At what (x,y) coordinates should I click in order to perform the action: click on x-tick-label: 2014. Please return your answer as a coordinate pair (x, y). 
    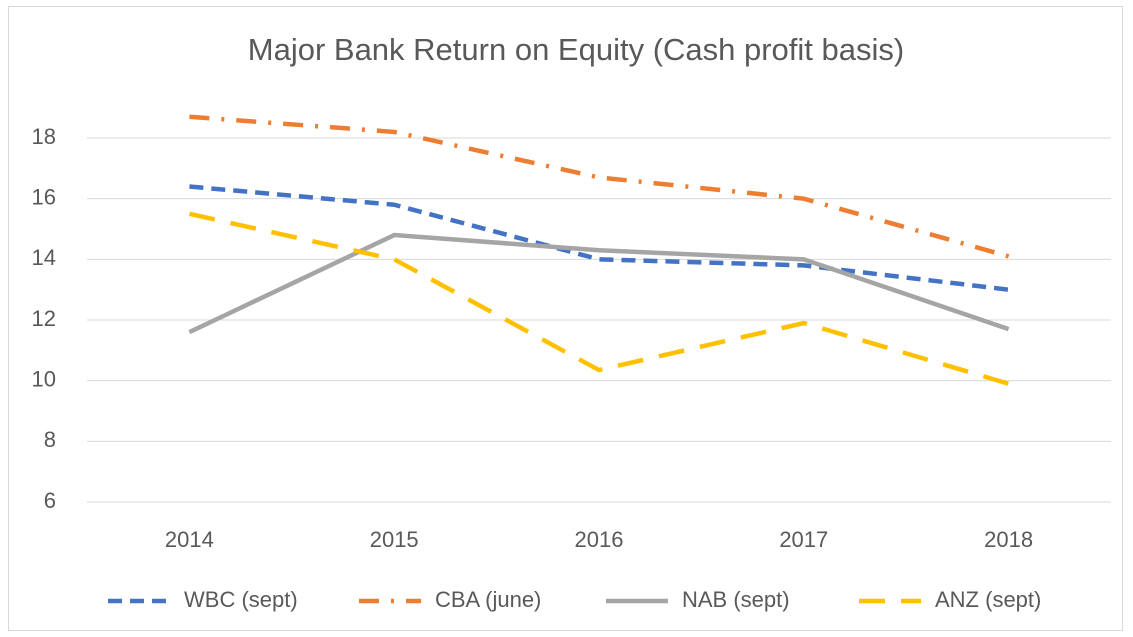
    Looking at the image, I should click on (189, 539).